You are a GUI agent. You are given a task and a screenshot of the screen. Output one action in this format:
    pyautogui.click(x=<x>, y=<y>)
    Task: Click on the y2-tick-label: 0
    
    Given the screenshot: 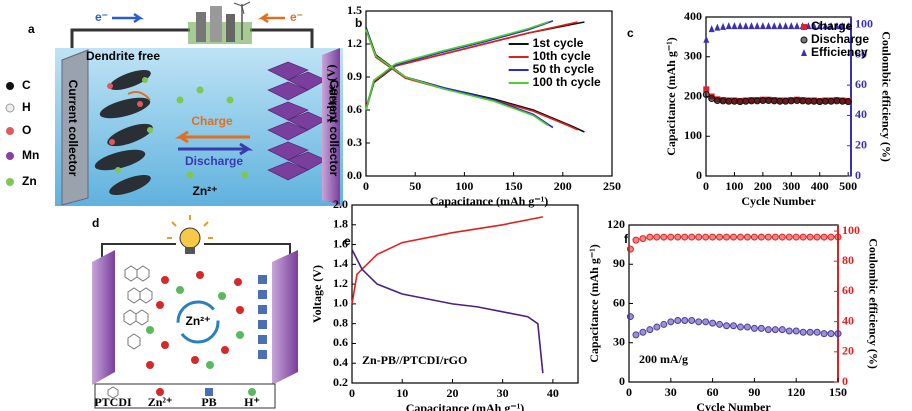 What is the action you would take?
    pyautogui.click(x=845, y=381)
    